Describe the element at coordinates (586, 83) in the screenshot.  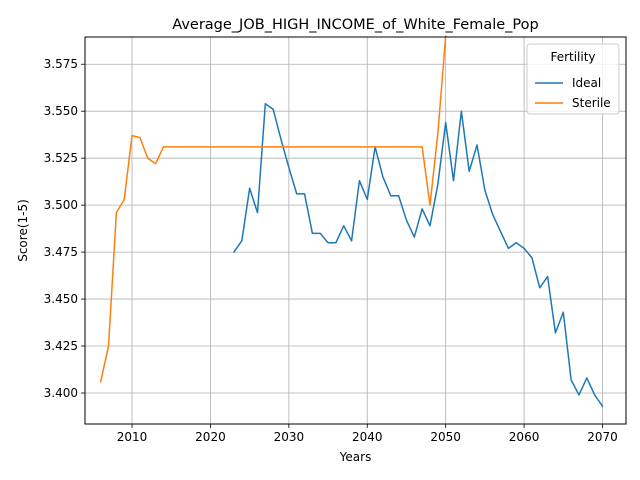
I see `legend-label-ideal: Ideal` at that location.